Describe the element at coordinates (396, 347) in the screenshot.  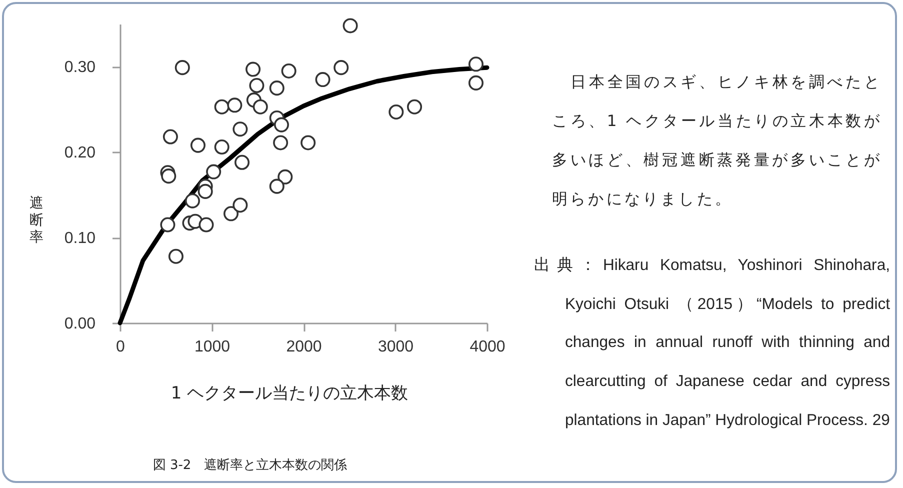
I see `x-tick-label: 3000` at that location.